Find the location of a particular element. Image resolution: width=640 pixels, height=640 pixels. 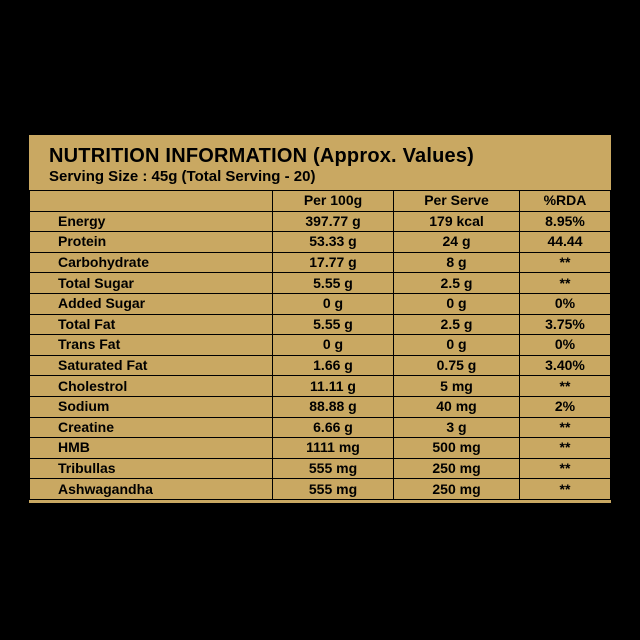

table-row: Energy 397.77 g 179 kcal 8.95% is located at coordinates (320, 221).